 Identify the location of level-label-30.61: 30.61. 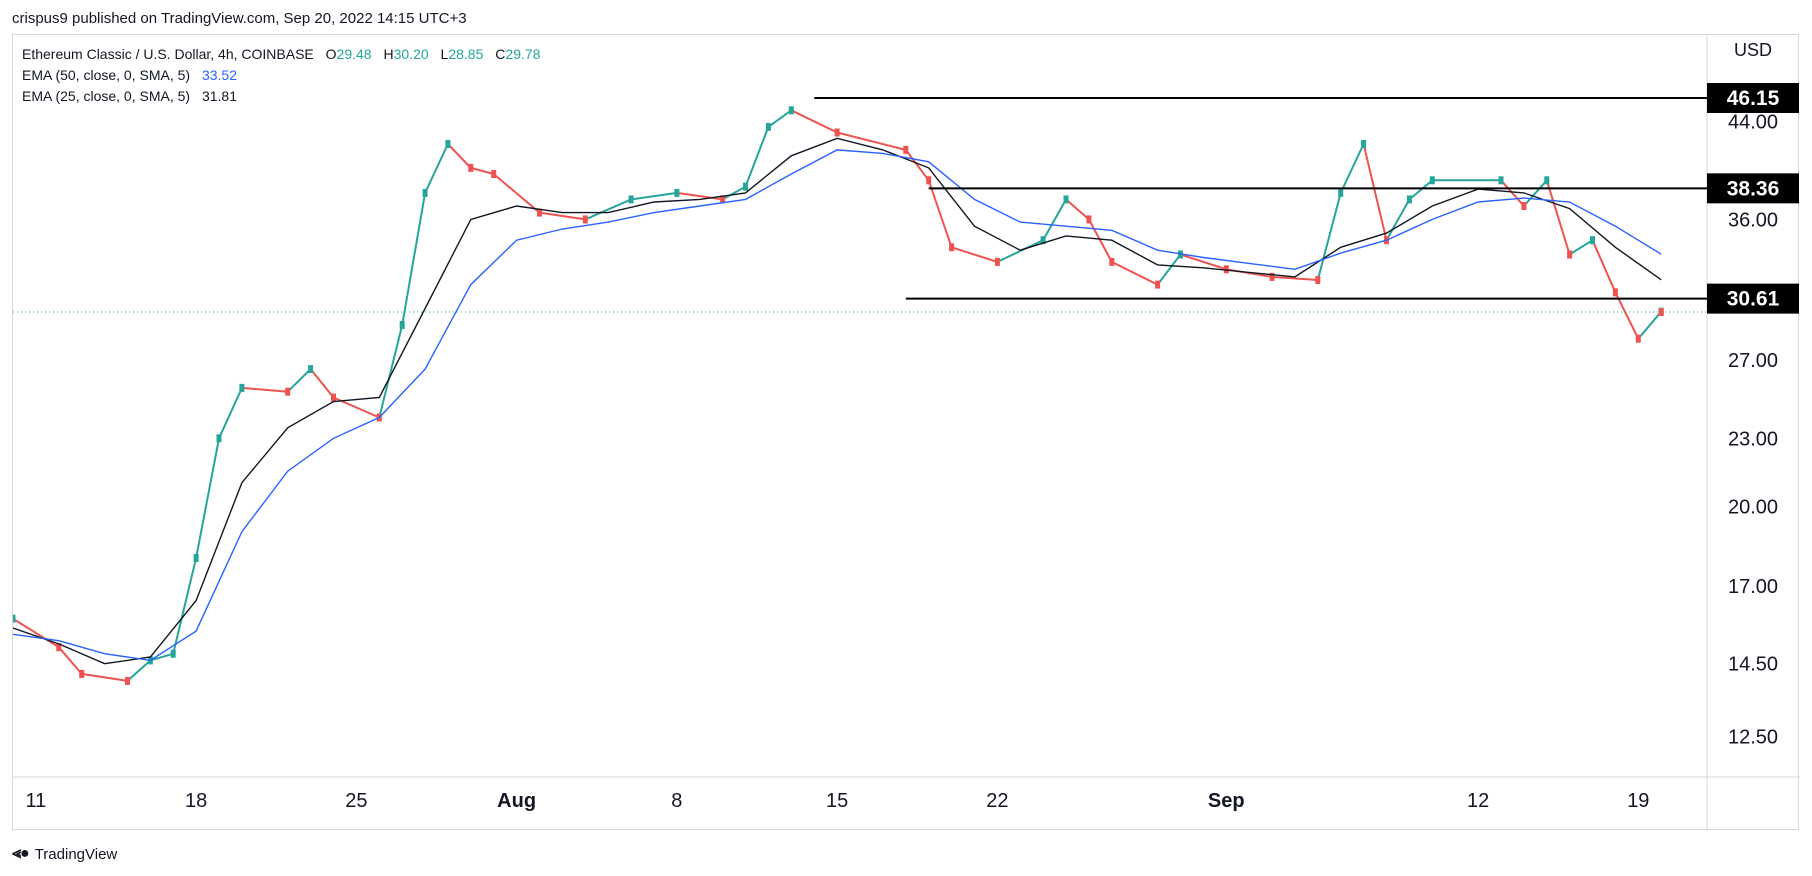
(1753, 299).